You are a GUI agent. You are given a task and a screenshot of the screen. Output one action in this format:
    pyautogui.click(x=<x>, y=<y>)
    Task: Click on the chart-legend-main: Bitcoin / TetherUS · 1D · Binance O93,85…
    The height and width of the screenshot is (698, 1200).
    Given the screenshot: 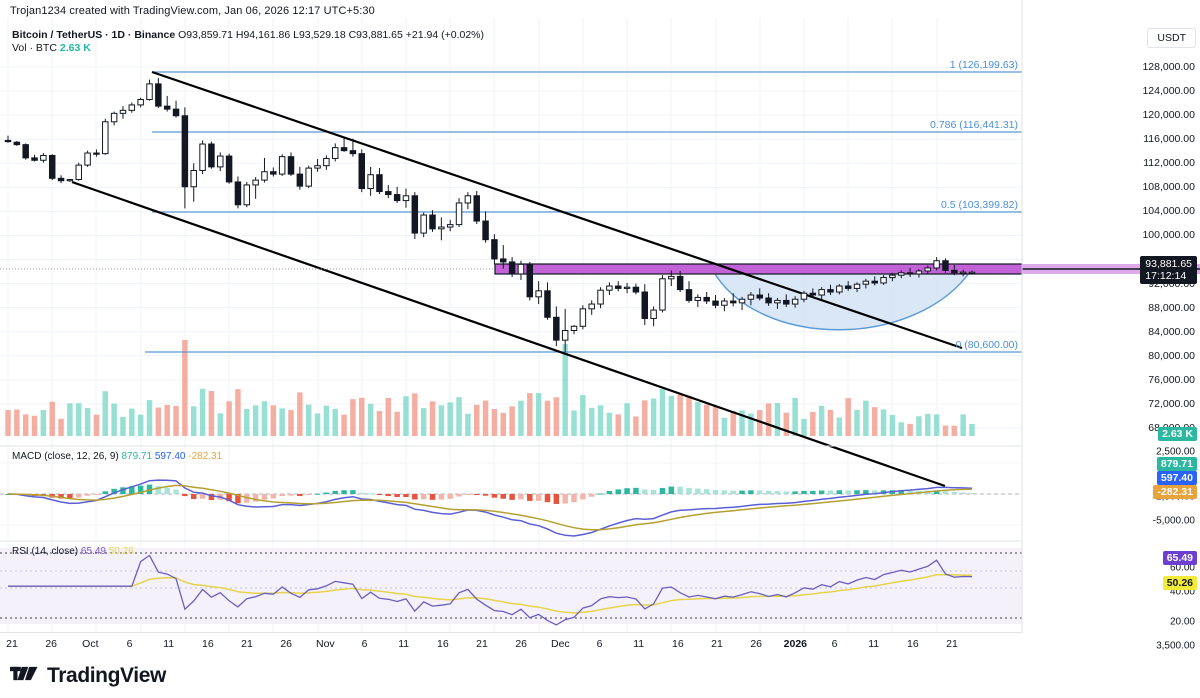 What is the action you would take?
    pyautogui.click(x=248, y=35)
    